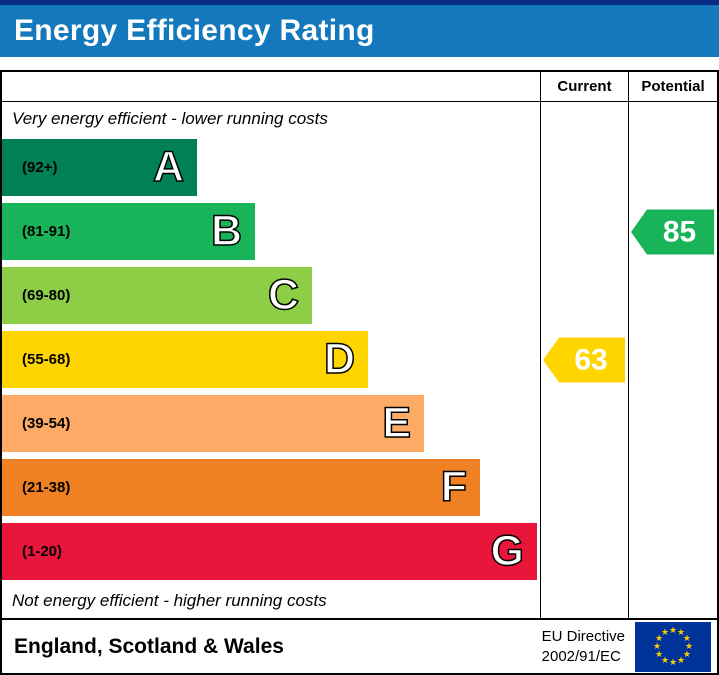 This screenshot has height=675, width=719. I want to click on column-header-row: Current Potential, so click(359, 87).